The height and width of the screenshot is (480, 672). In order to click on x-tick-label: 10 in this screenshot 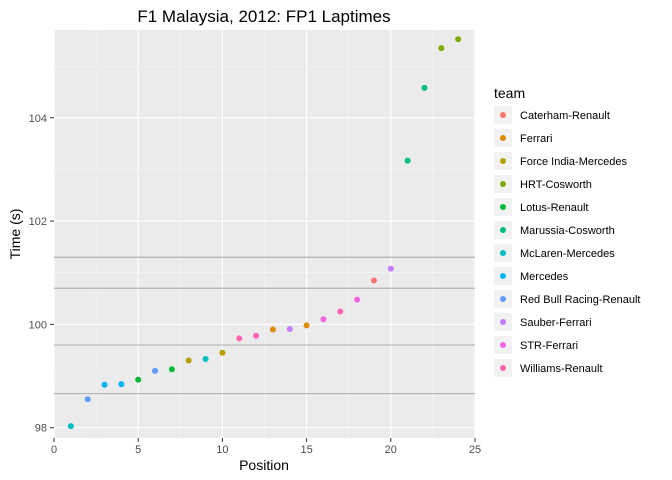, I will do `click(222, 450)`.